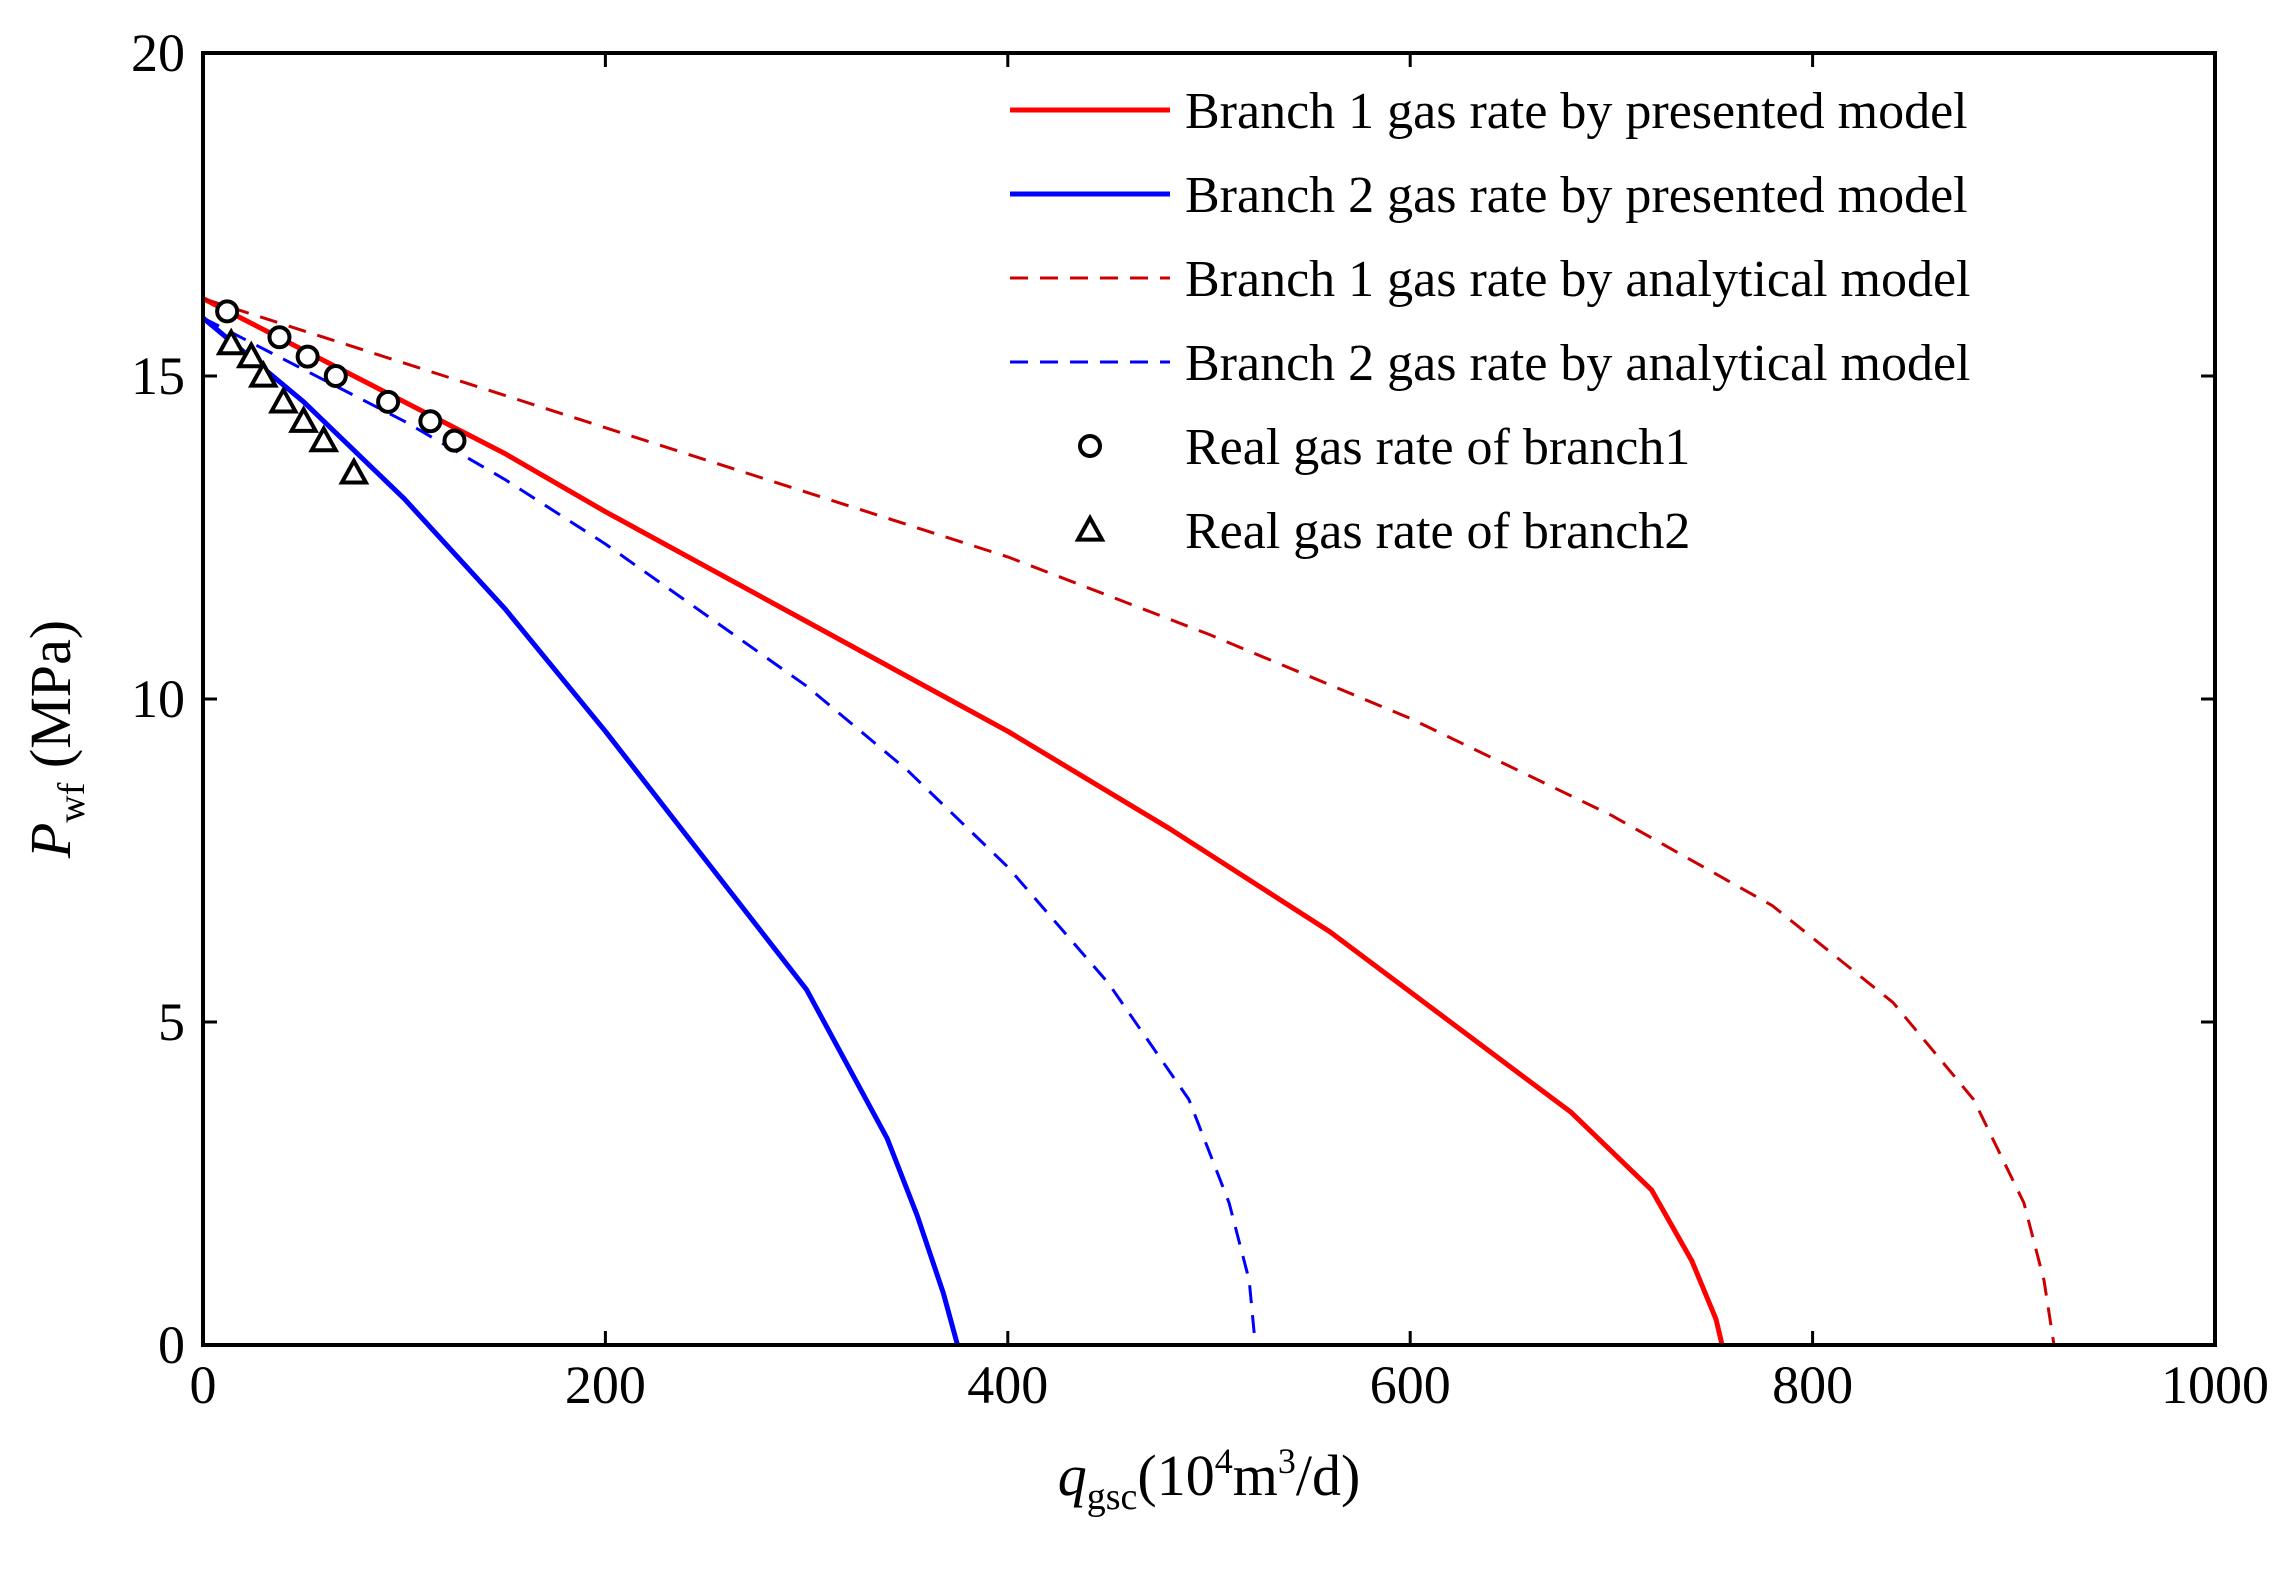 The width and height of the screenshot is (2295, 1571). What do you see at coordinates (158, 376) in the screenshot?
I see `y-tick-label: 15` at bounding box center [158, 376].